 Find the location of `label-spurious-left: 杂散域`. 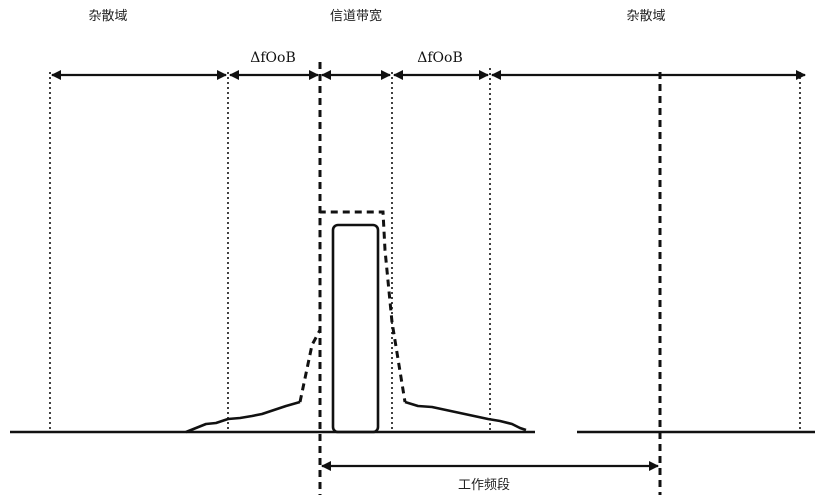

label-spurious-left: 杂散域 is located at coordinates (107, 16).